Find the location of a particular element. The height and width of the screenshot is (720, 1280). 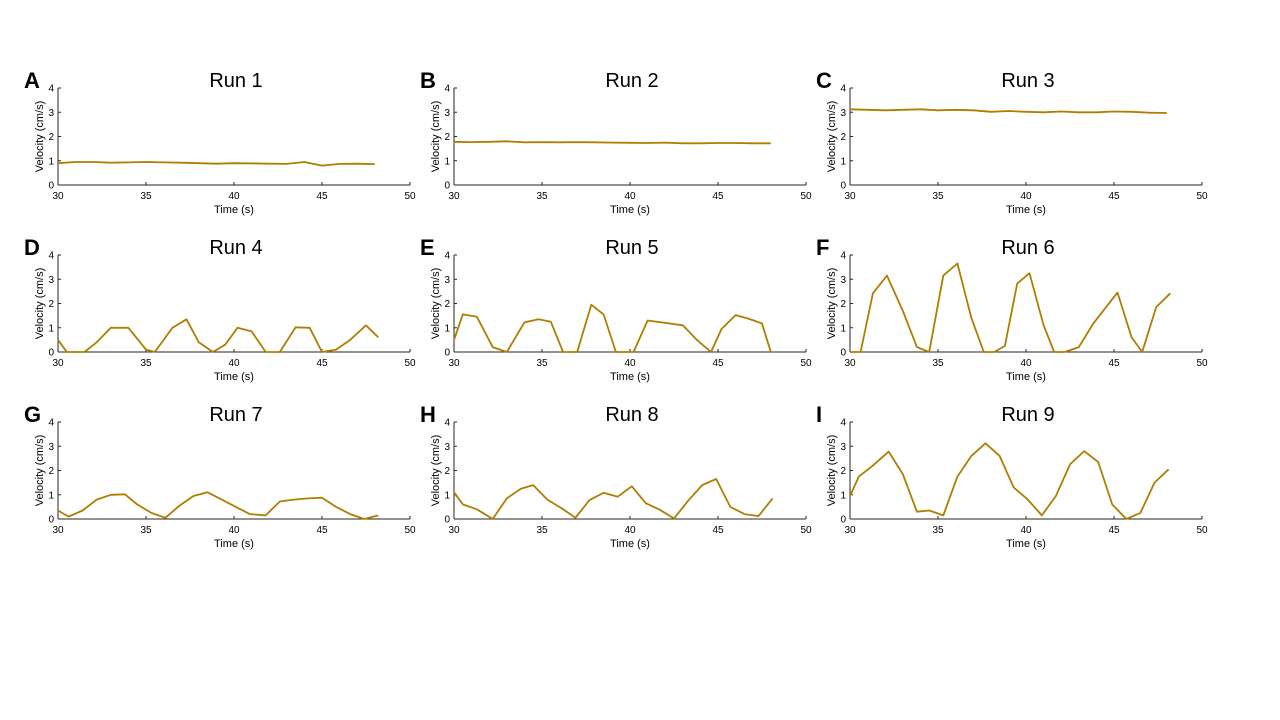

panel-title-c: Run 3 is located at coordinates (1027, 81).